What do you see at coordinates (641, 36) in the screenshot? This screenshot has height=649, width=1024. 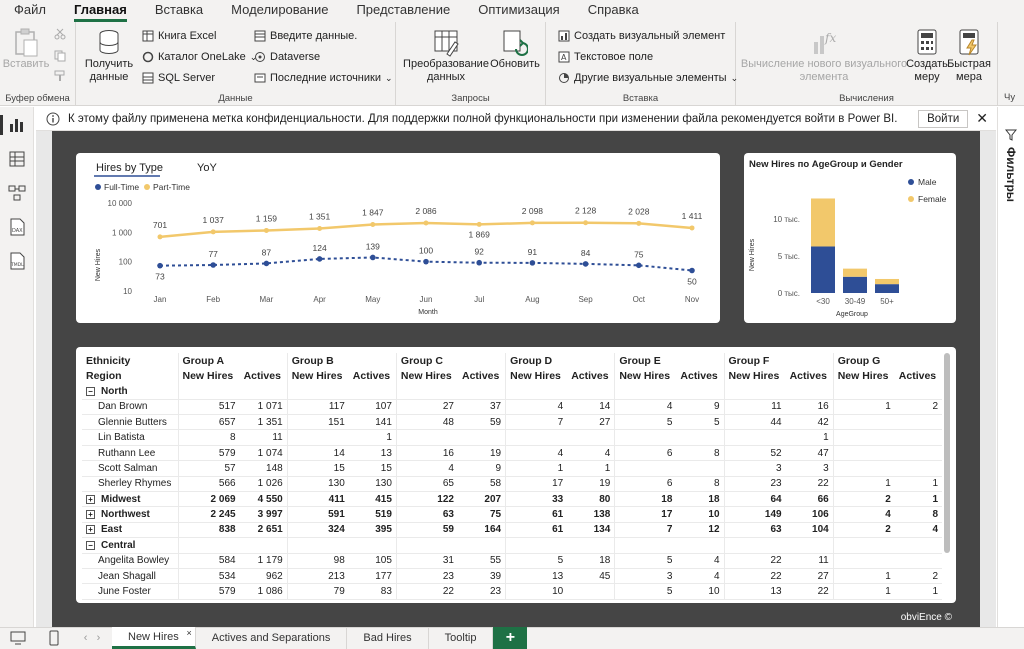 I see `new-visual-button: Создать визуальный элемент` at bounding box center [641, 36].